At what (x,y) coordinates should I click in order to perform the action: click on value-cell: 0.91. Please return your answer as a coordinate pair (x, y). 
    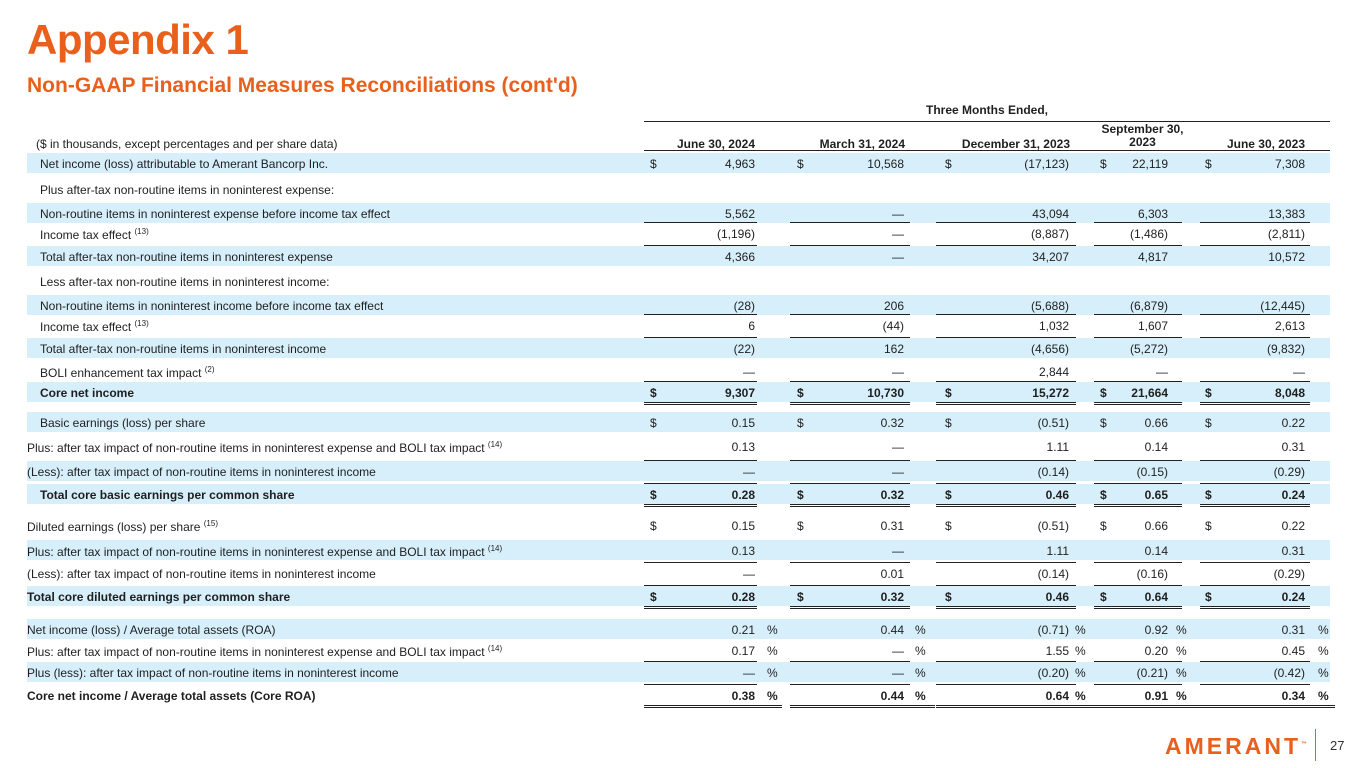
    Looking at the image, I should click on (1156, 696).